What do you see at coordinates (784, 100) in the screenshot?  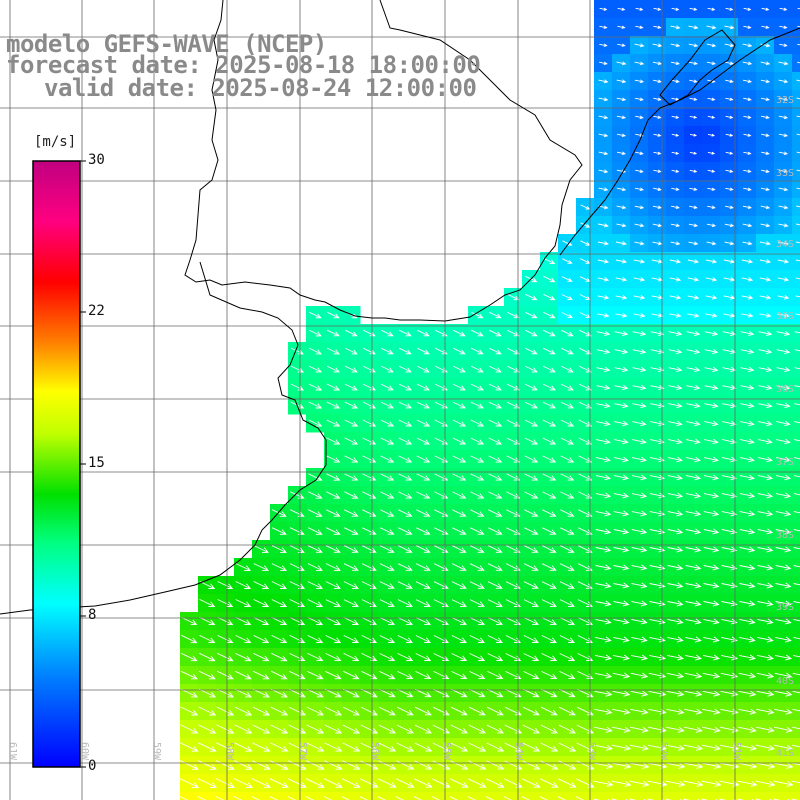 I see `lat-label: 32S` at bounding box center [784, 100].